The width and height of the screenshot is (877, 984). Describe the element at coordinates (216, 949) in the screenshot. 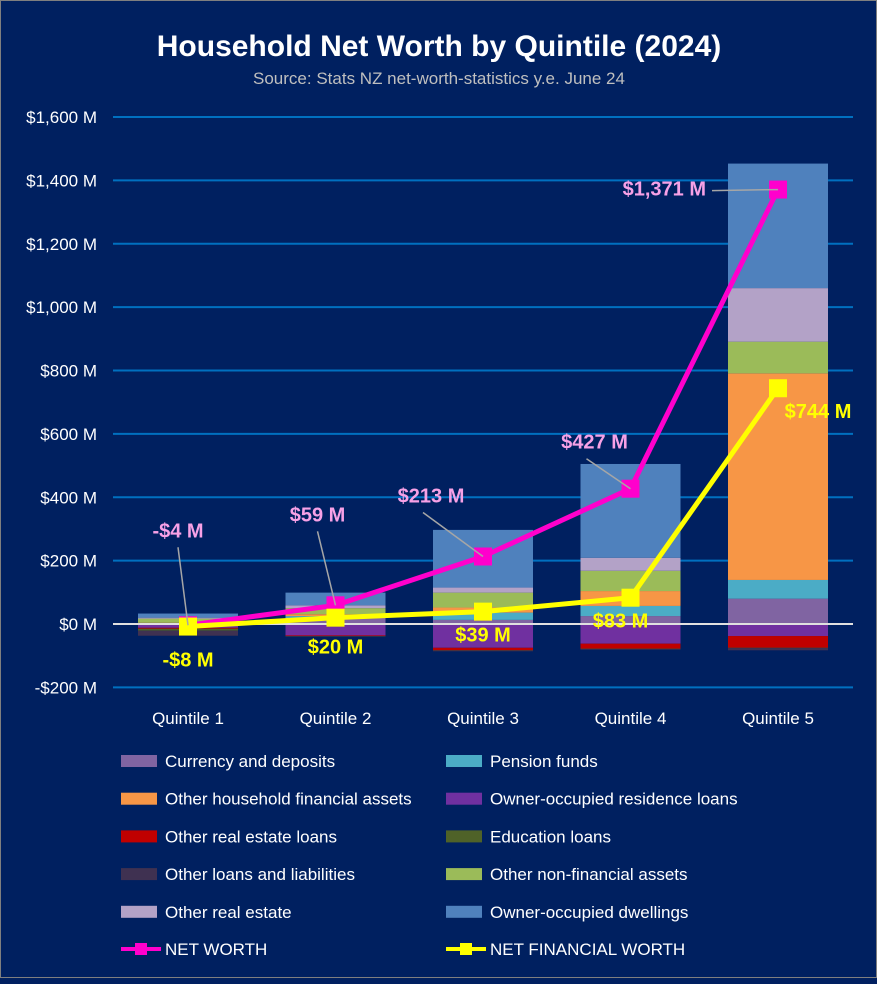

I see `legend-label: NET WORTH` at that location.